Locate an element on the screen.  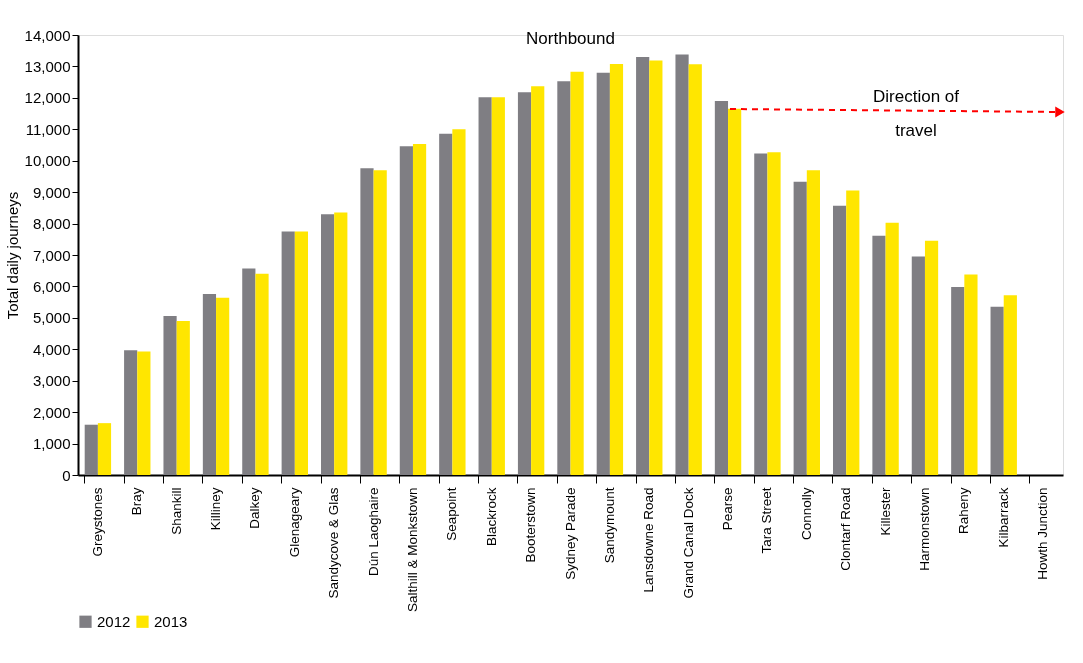
x-tick-label: Seapoint is located at coordinates (452, 514).